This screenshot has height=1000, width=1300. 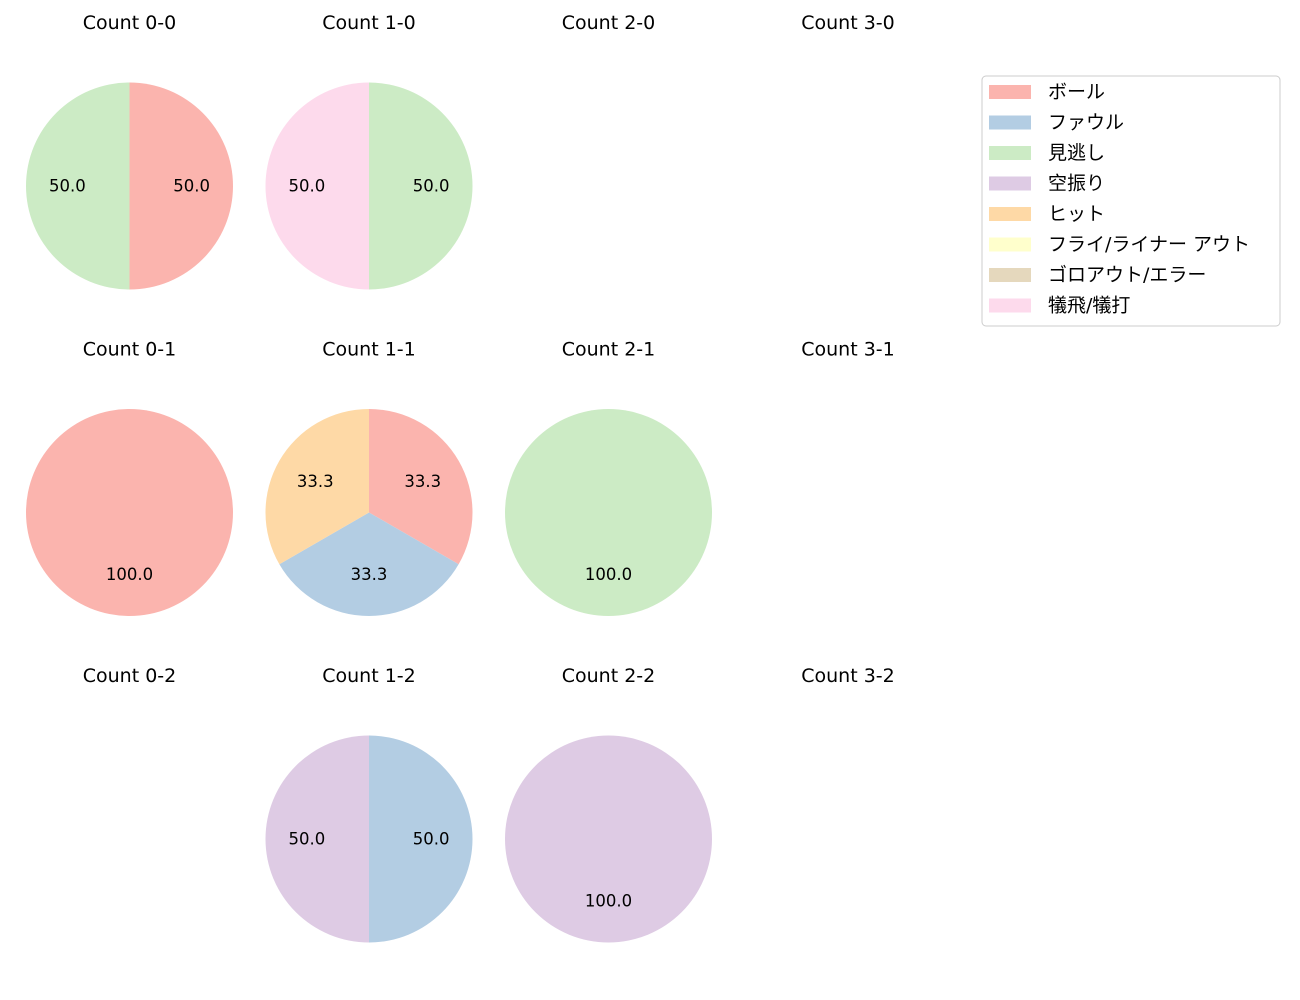 What do you see at coordinates (1076, 92) in the screenshot?
I see `legend-label: ボール` at bounding box center [1076, 92].